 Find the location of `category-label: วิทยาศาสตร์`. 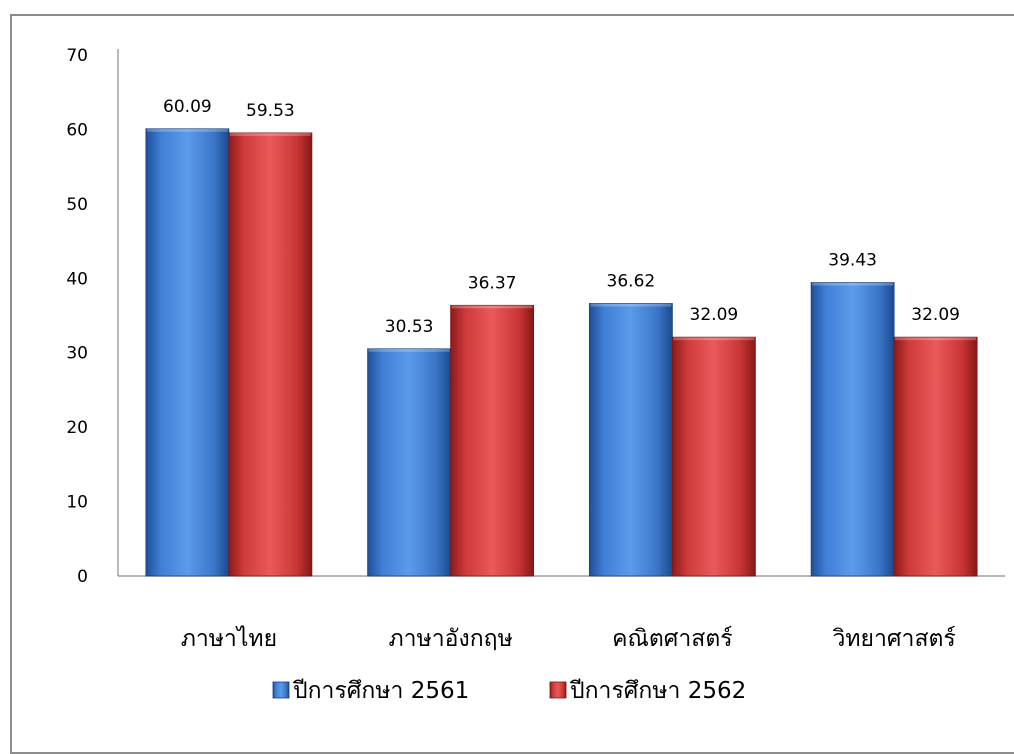

category-label: วิทยาศาสตร์ is located at coordinates (893, 638).